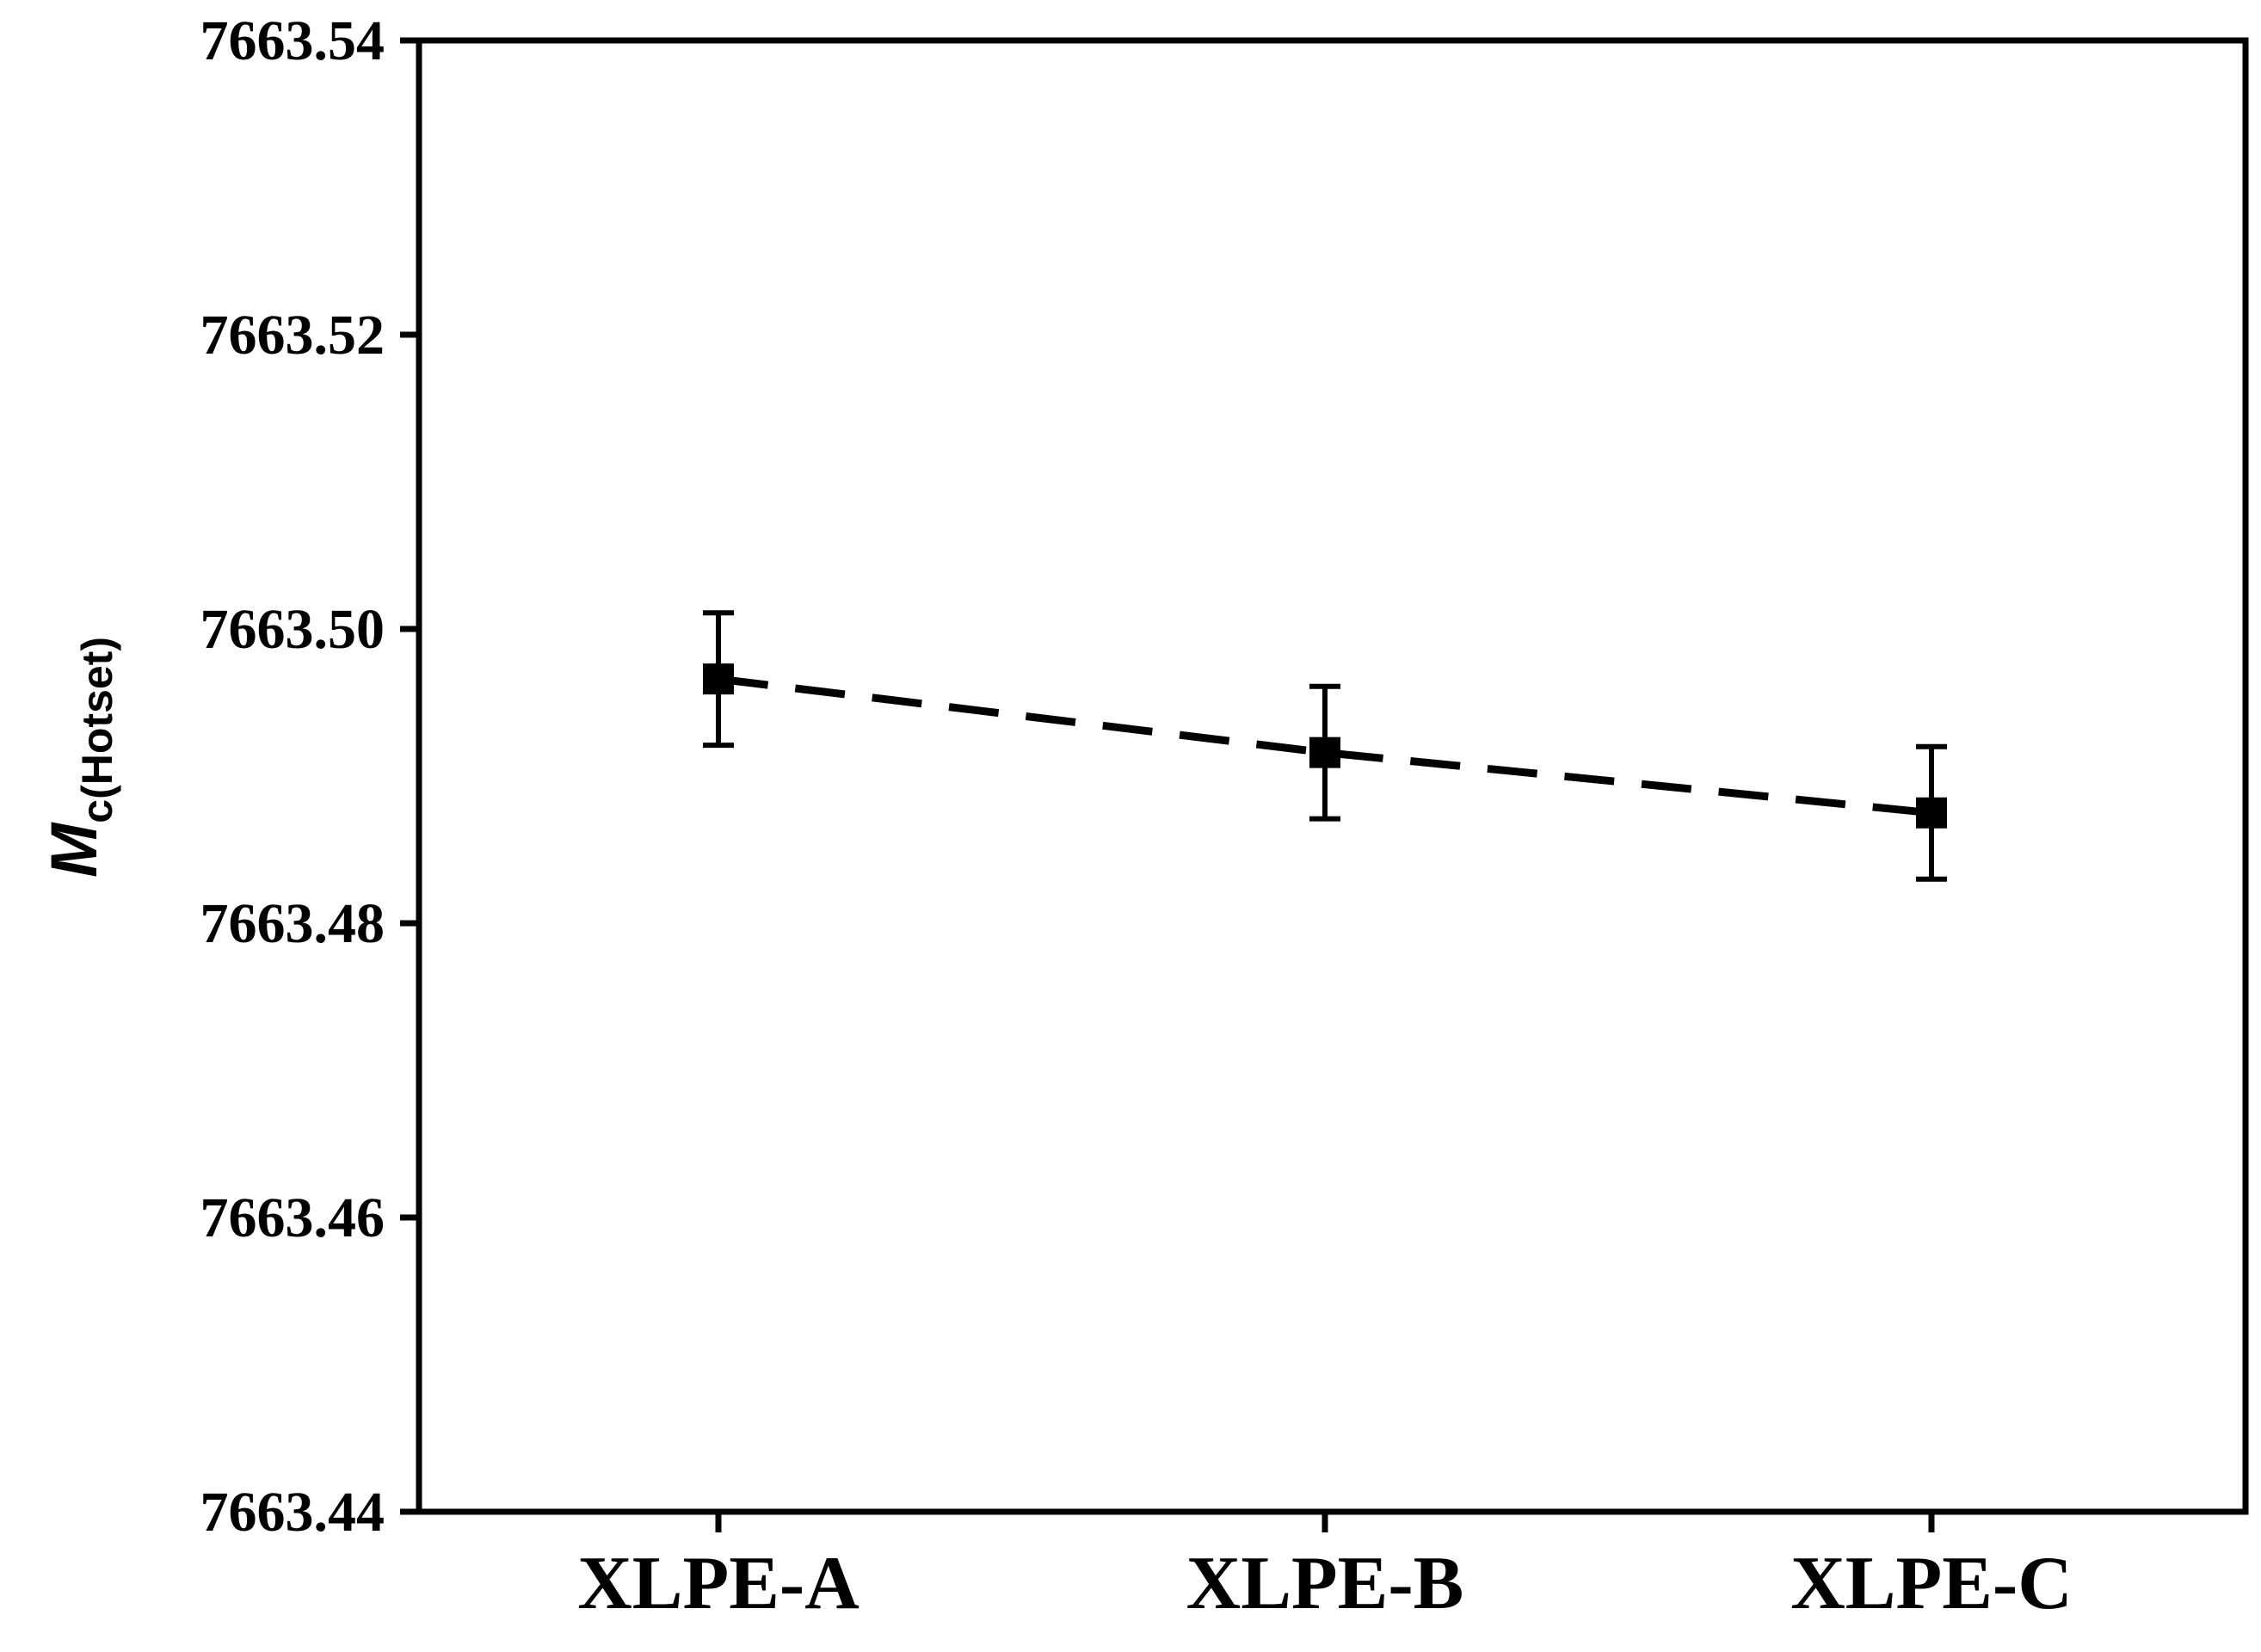  I want to click on y-axis-title-subscript: c(Hotset), so click(97, 730).